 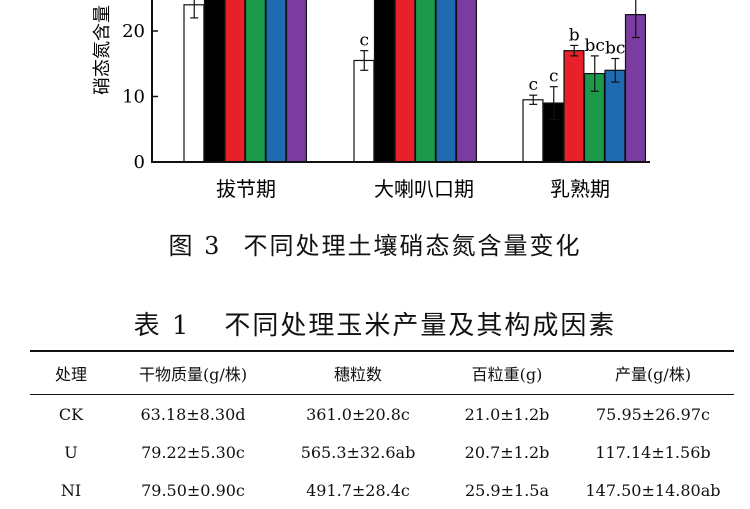 I want to click on significance-label-2-2: b, so click(x=574, y=35).